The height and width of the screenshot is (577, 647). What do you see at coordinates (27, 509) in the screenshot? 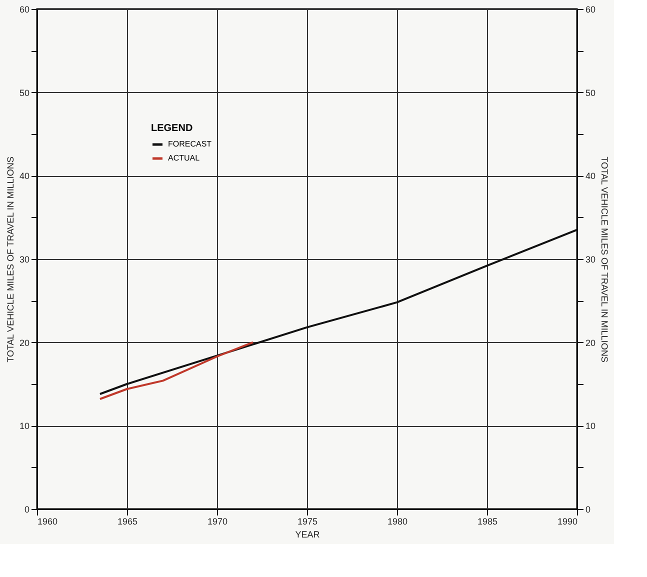
I see `y-tick-label: 0` at bounding box center [27, 509].